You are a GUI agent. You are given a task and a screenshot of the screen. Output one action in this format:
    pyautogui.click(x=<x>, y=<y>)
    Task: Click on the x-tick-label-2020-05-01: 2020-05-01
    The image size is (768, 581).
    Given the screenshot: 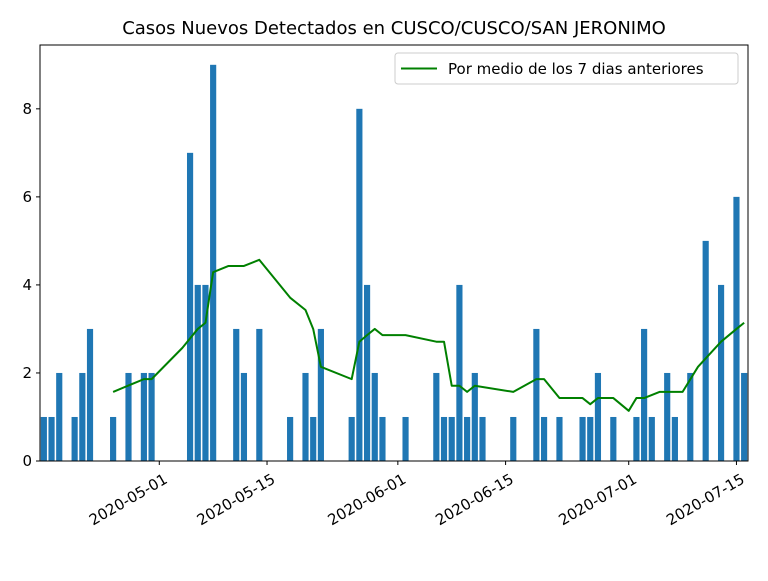 What is the action you would take?
    pyautogui.click(x=128, y=499)
    